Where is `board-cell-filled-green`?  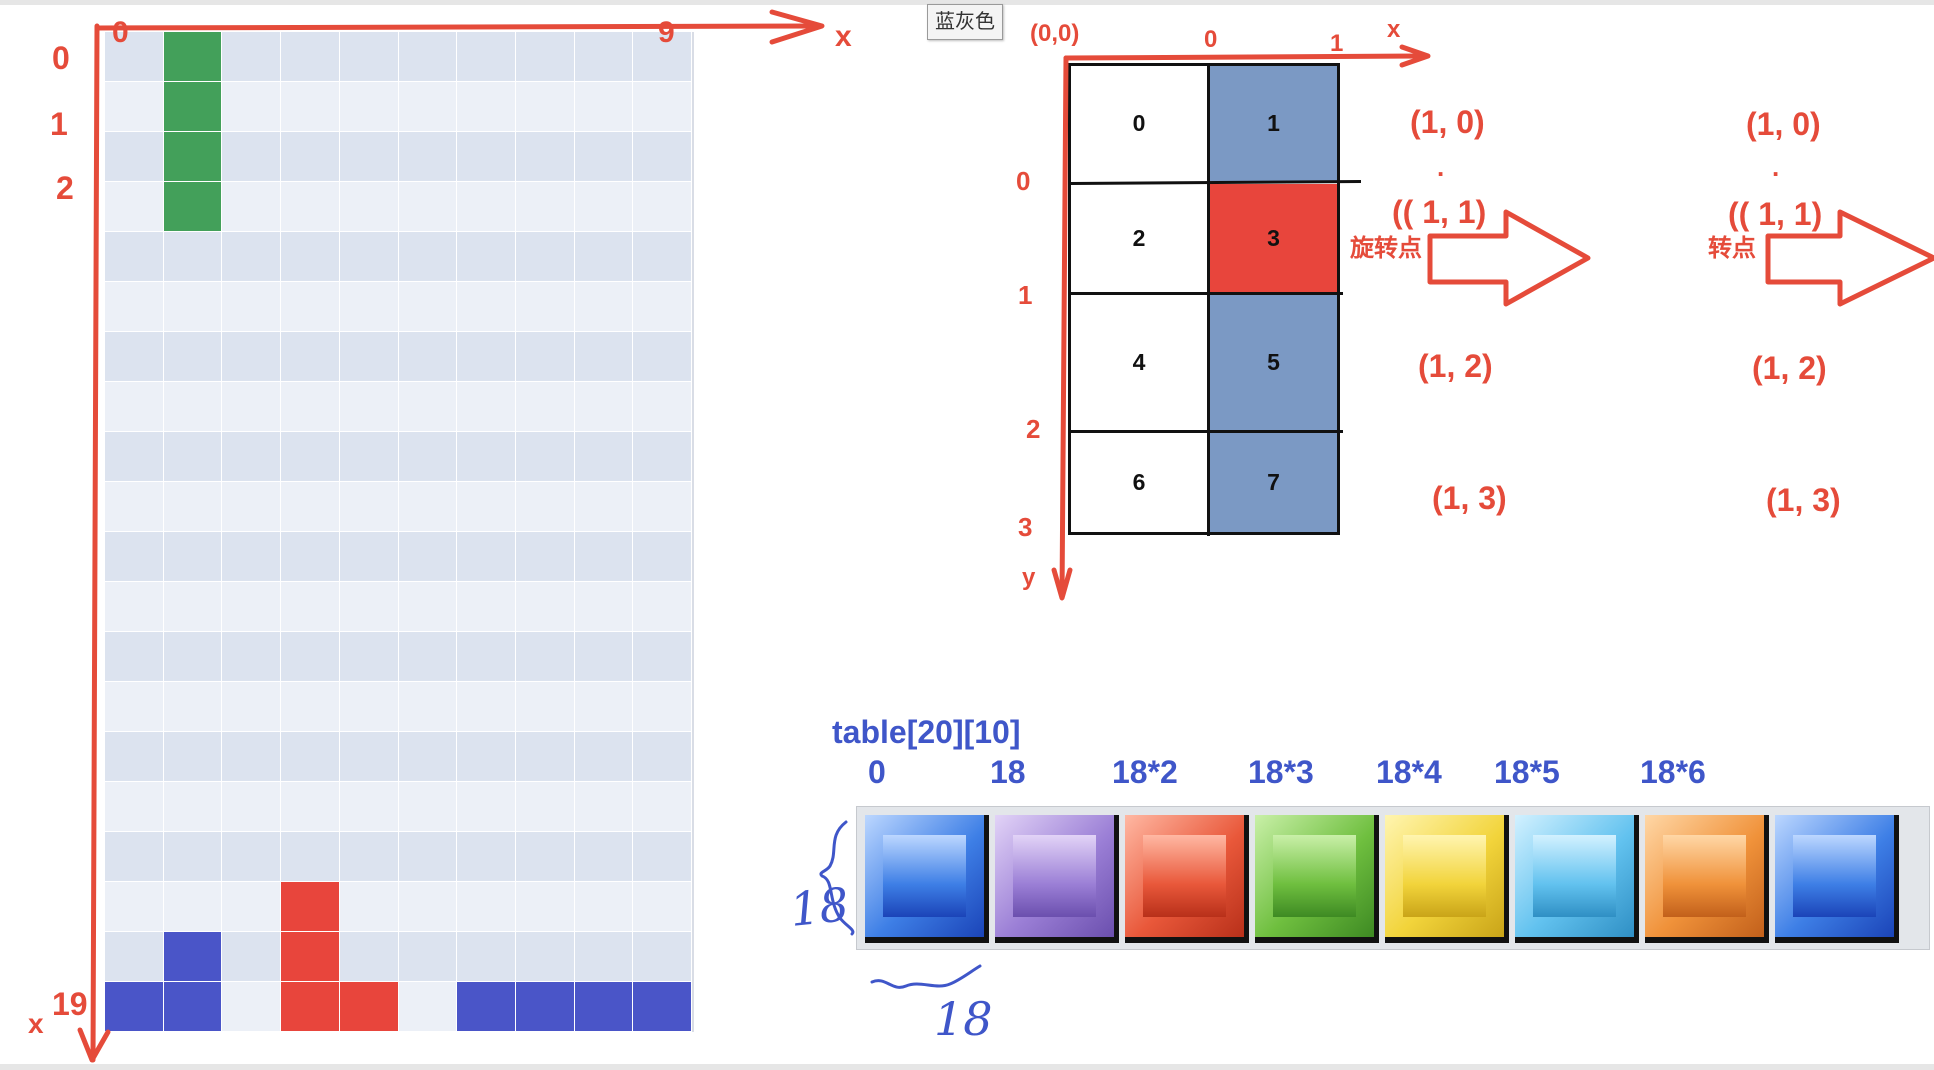 board-cell-filled-green is located at coordinates (193, 107).